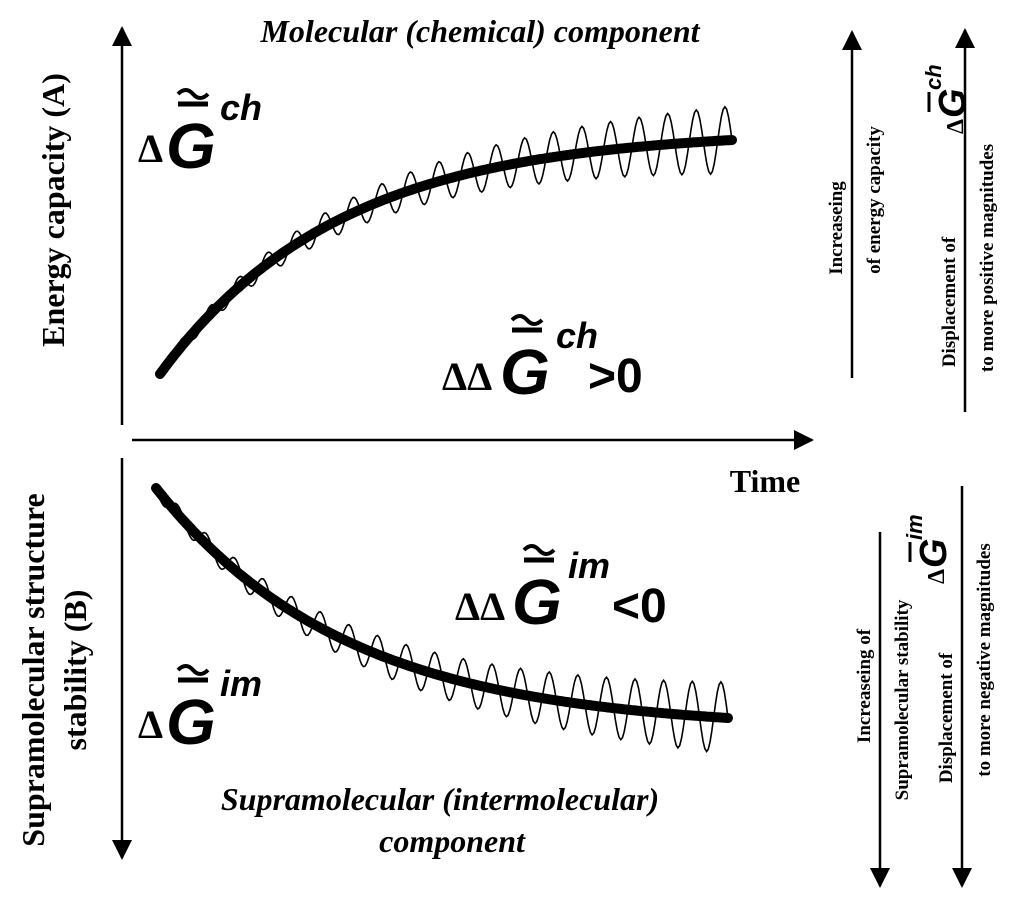 This screenshot has height=908, width=1024. Describe the element at coordinates (75, 670) in the screenshot. I see `stability-axis-label-line2: stability (B)` at that location.